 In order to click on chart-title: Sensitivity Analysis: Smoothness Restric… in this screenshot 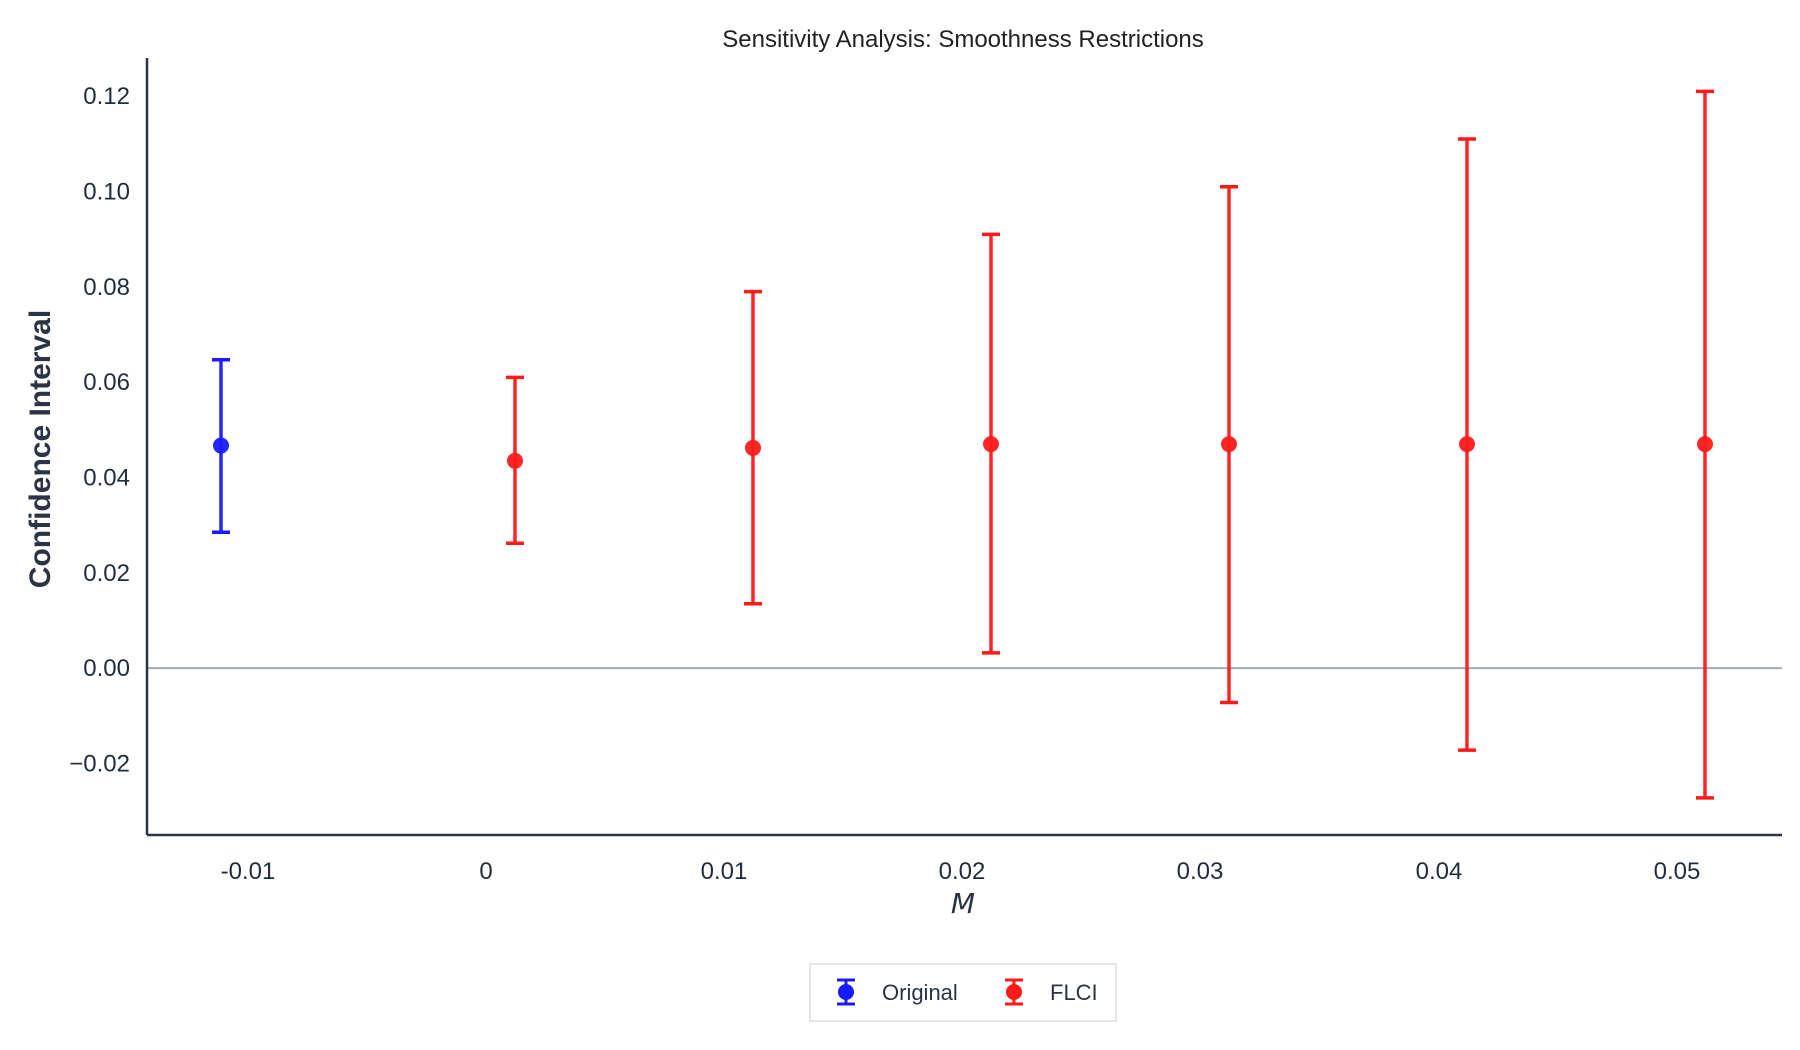, I will do `click(963, 39)`.